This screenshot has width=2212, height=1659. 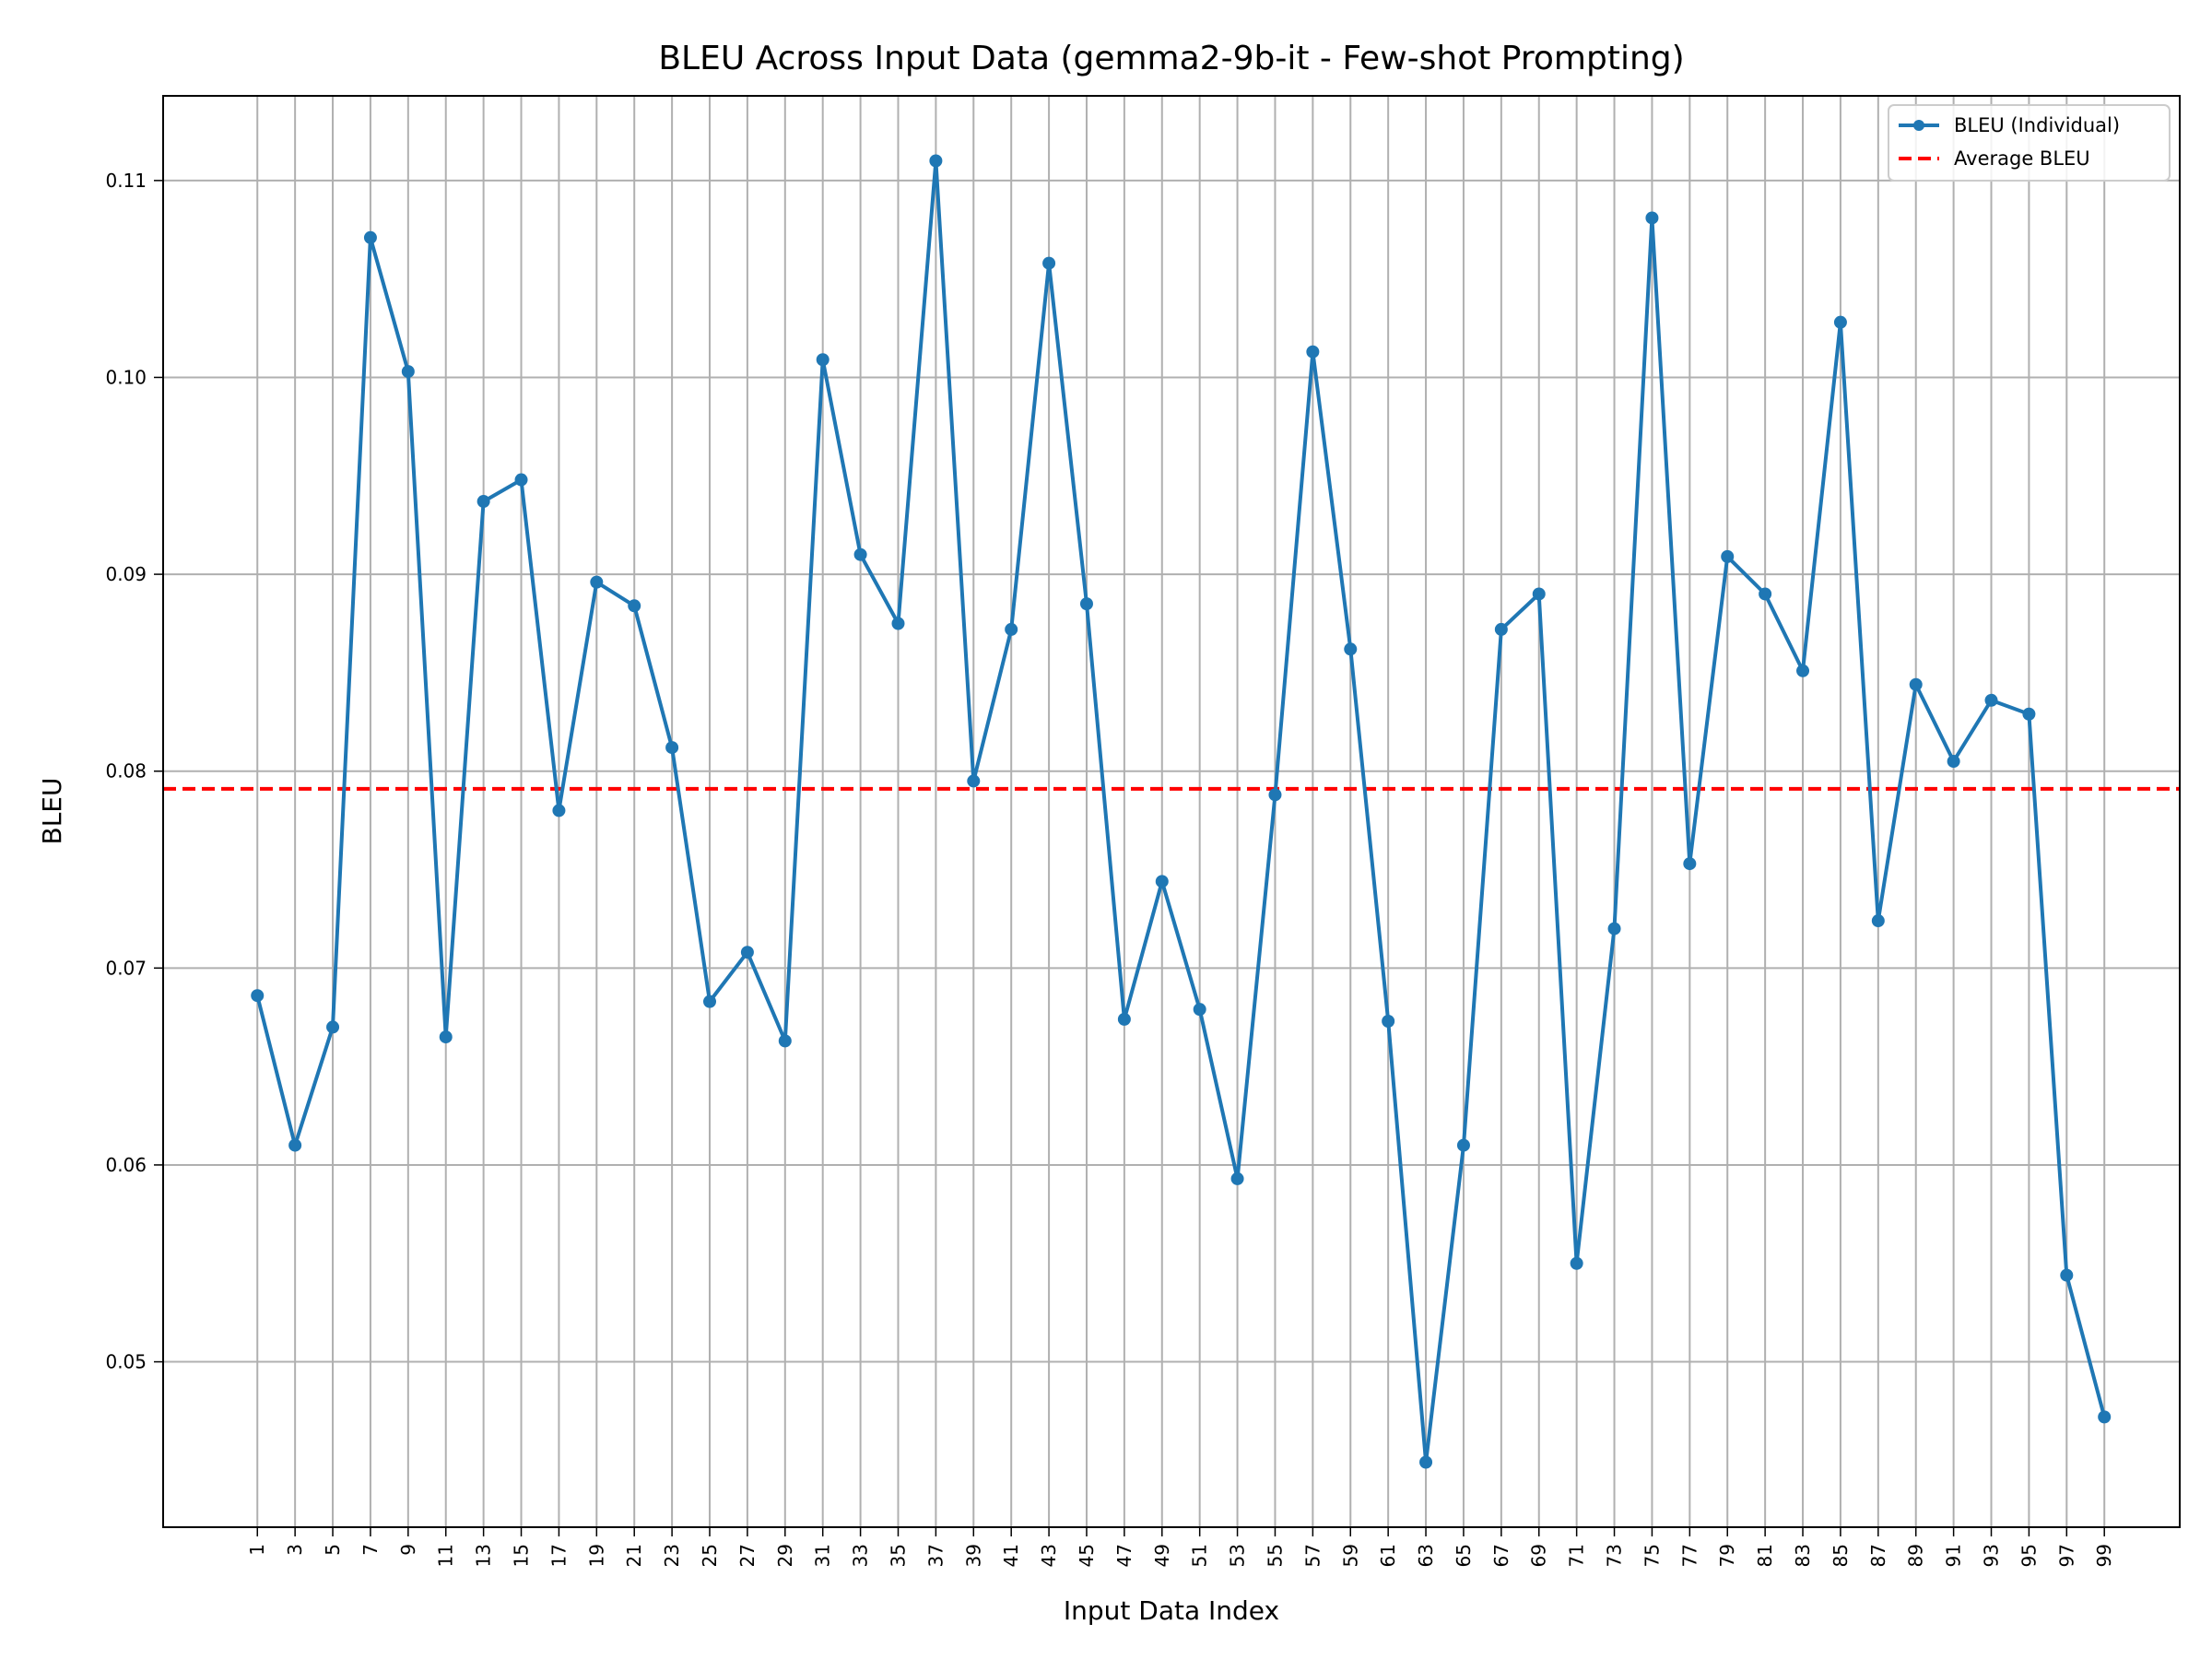 What do you see at coordinates (1615, 1555) in the screenshot?
I see `x-tick-label: 73` at bounding box center [1615, 1555].